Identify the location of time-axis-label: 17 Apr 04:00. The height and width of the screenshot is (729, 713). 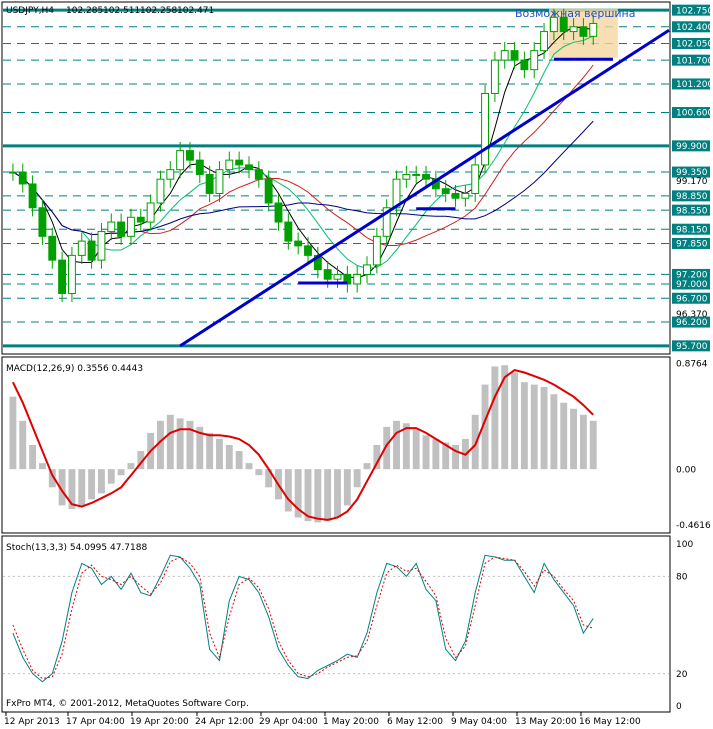
(95, 722).